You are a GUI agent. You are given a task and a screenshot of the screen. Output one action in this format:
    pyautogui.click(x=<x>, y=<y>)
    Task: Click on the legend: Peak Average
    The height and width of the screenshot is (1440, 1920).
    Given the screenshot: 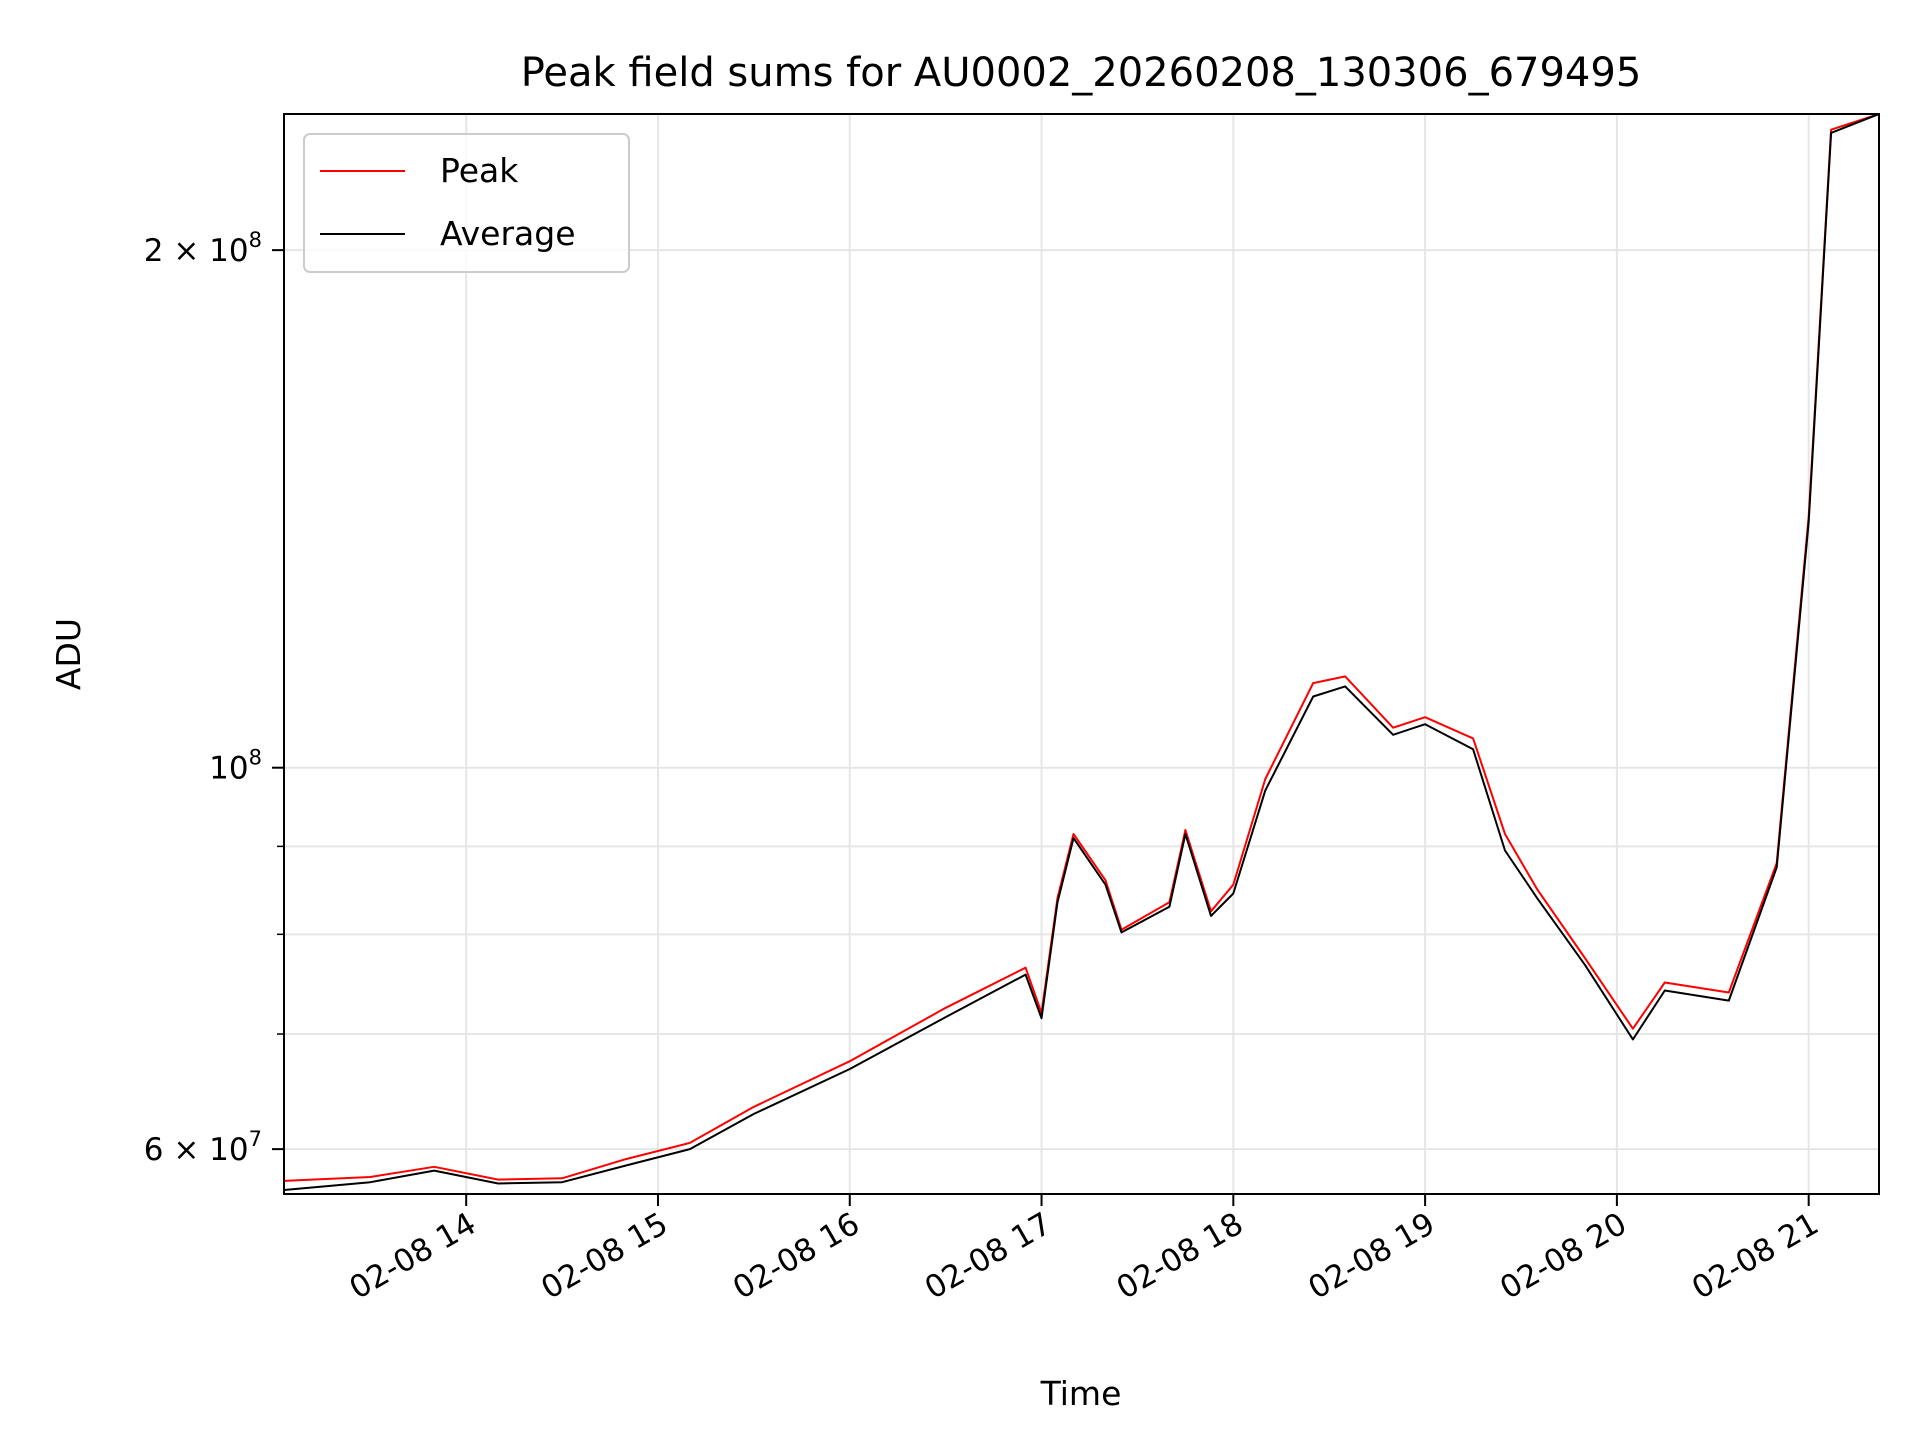 What is the action you would take?
    pyautogui.click(x=466, y=203)
    